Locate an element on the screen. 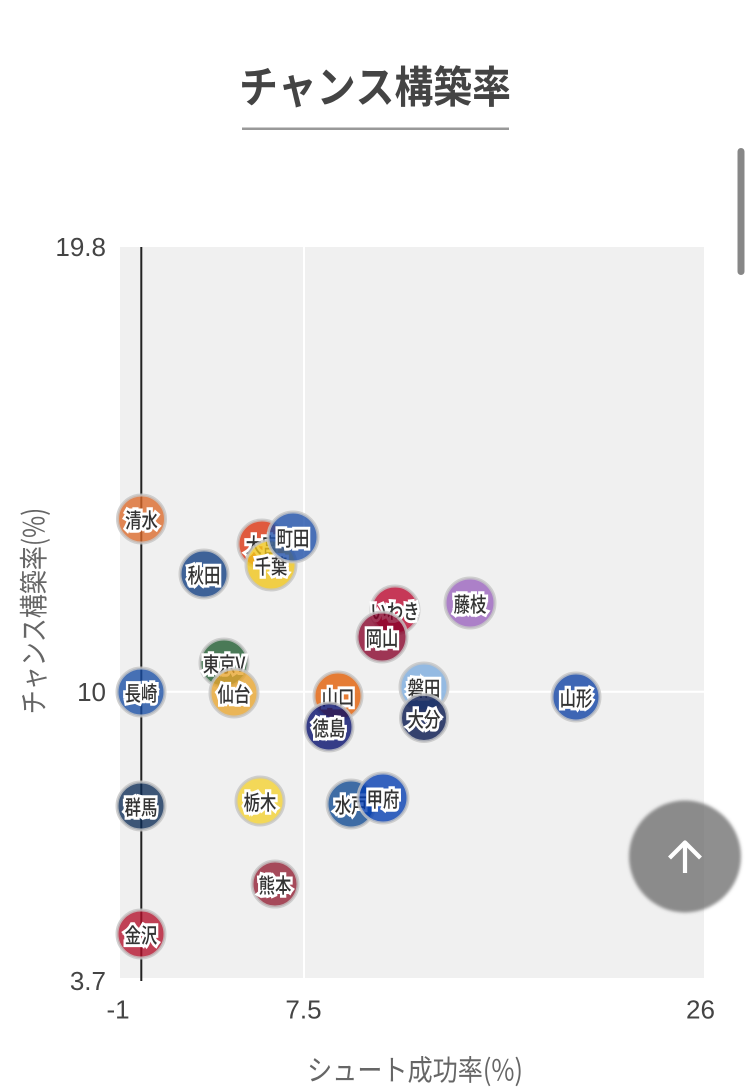  svg-text: 3.7 is located at coordinates (88, 981).